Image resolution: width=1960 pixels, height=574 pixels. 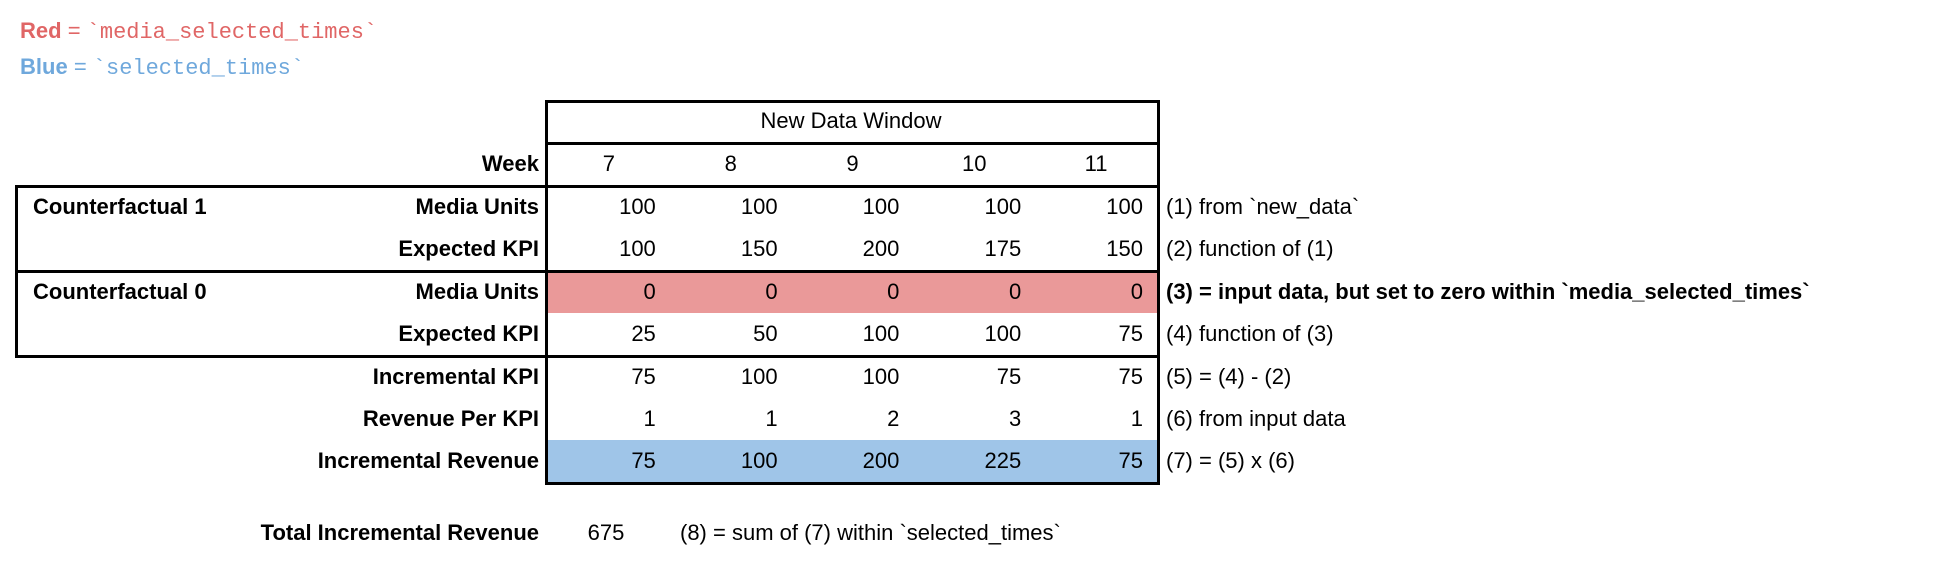 I want to click on table-row: 75 100 100 75 75, so click(x=852, y=376).